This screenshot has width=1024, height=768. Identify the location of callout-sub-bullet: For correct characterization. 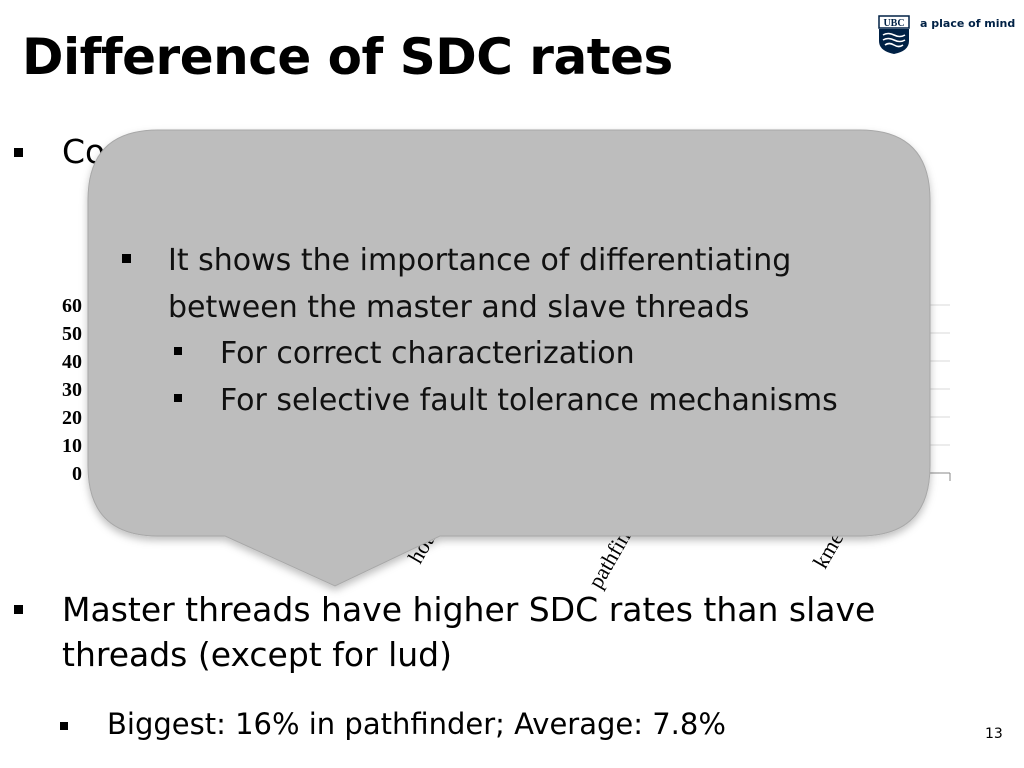
(505, 354).